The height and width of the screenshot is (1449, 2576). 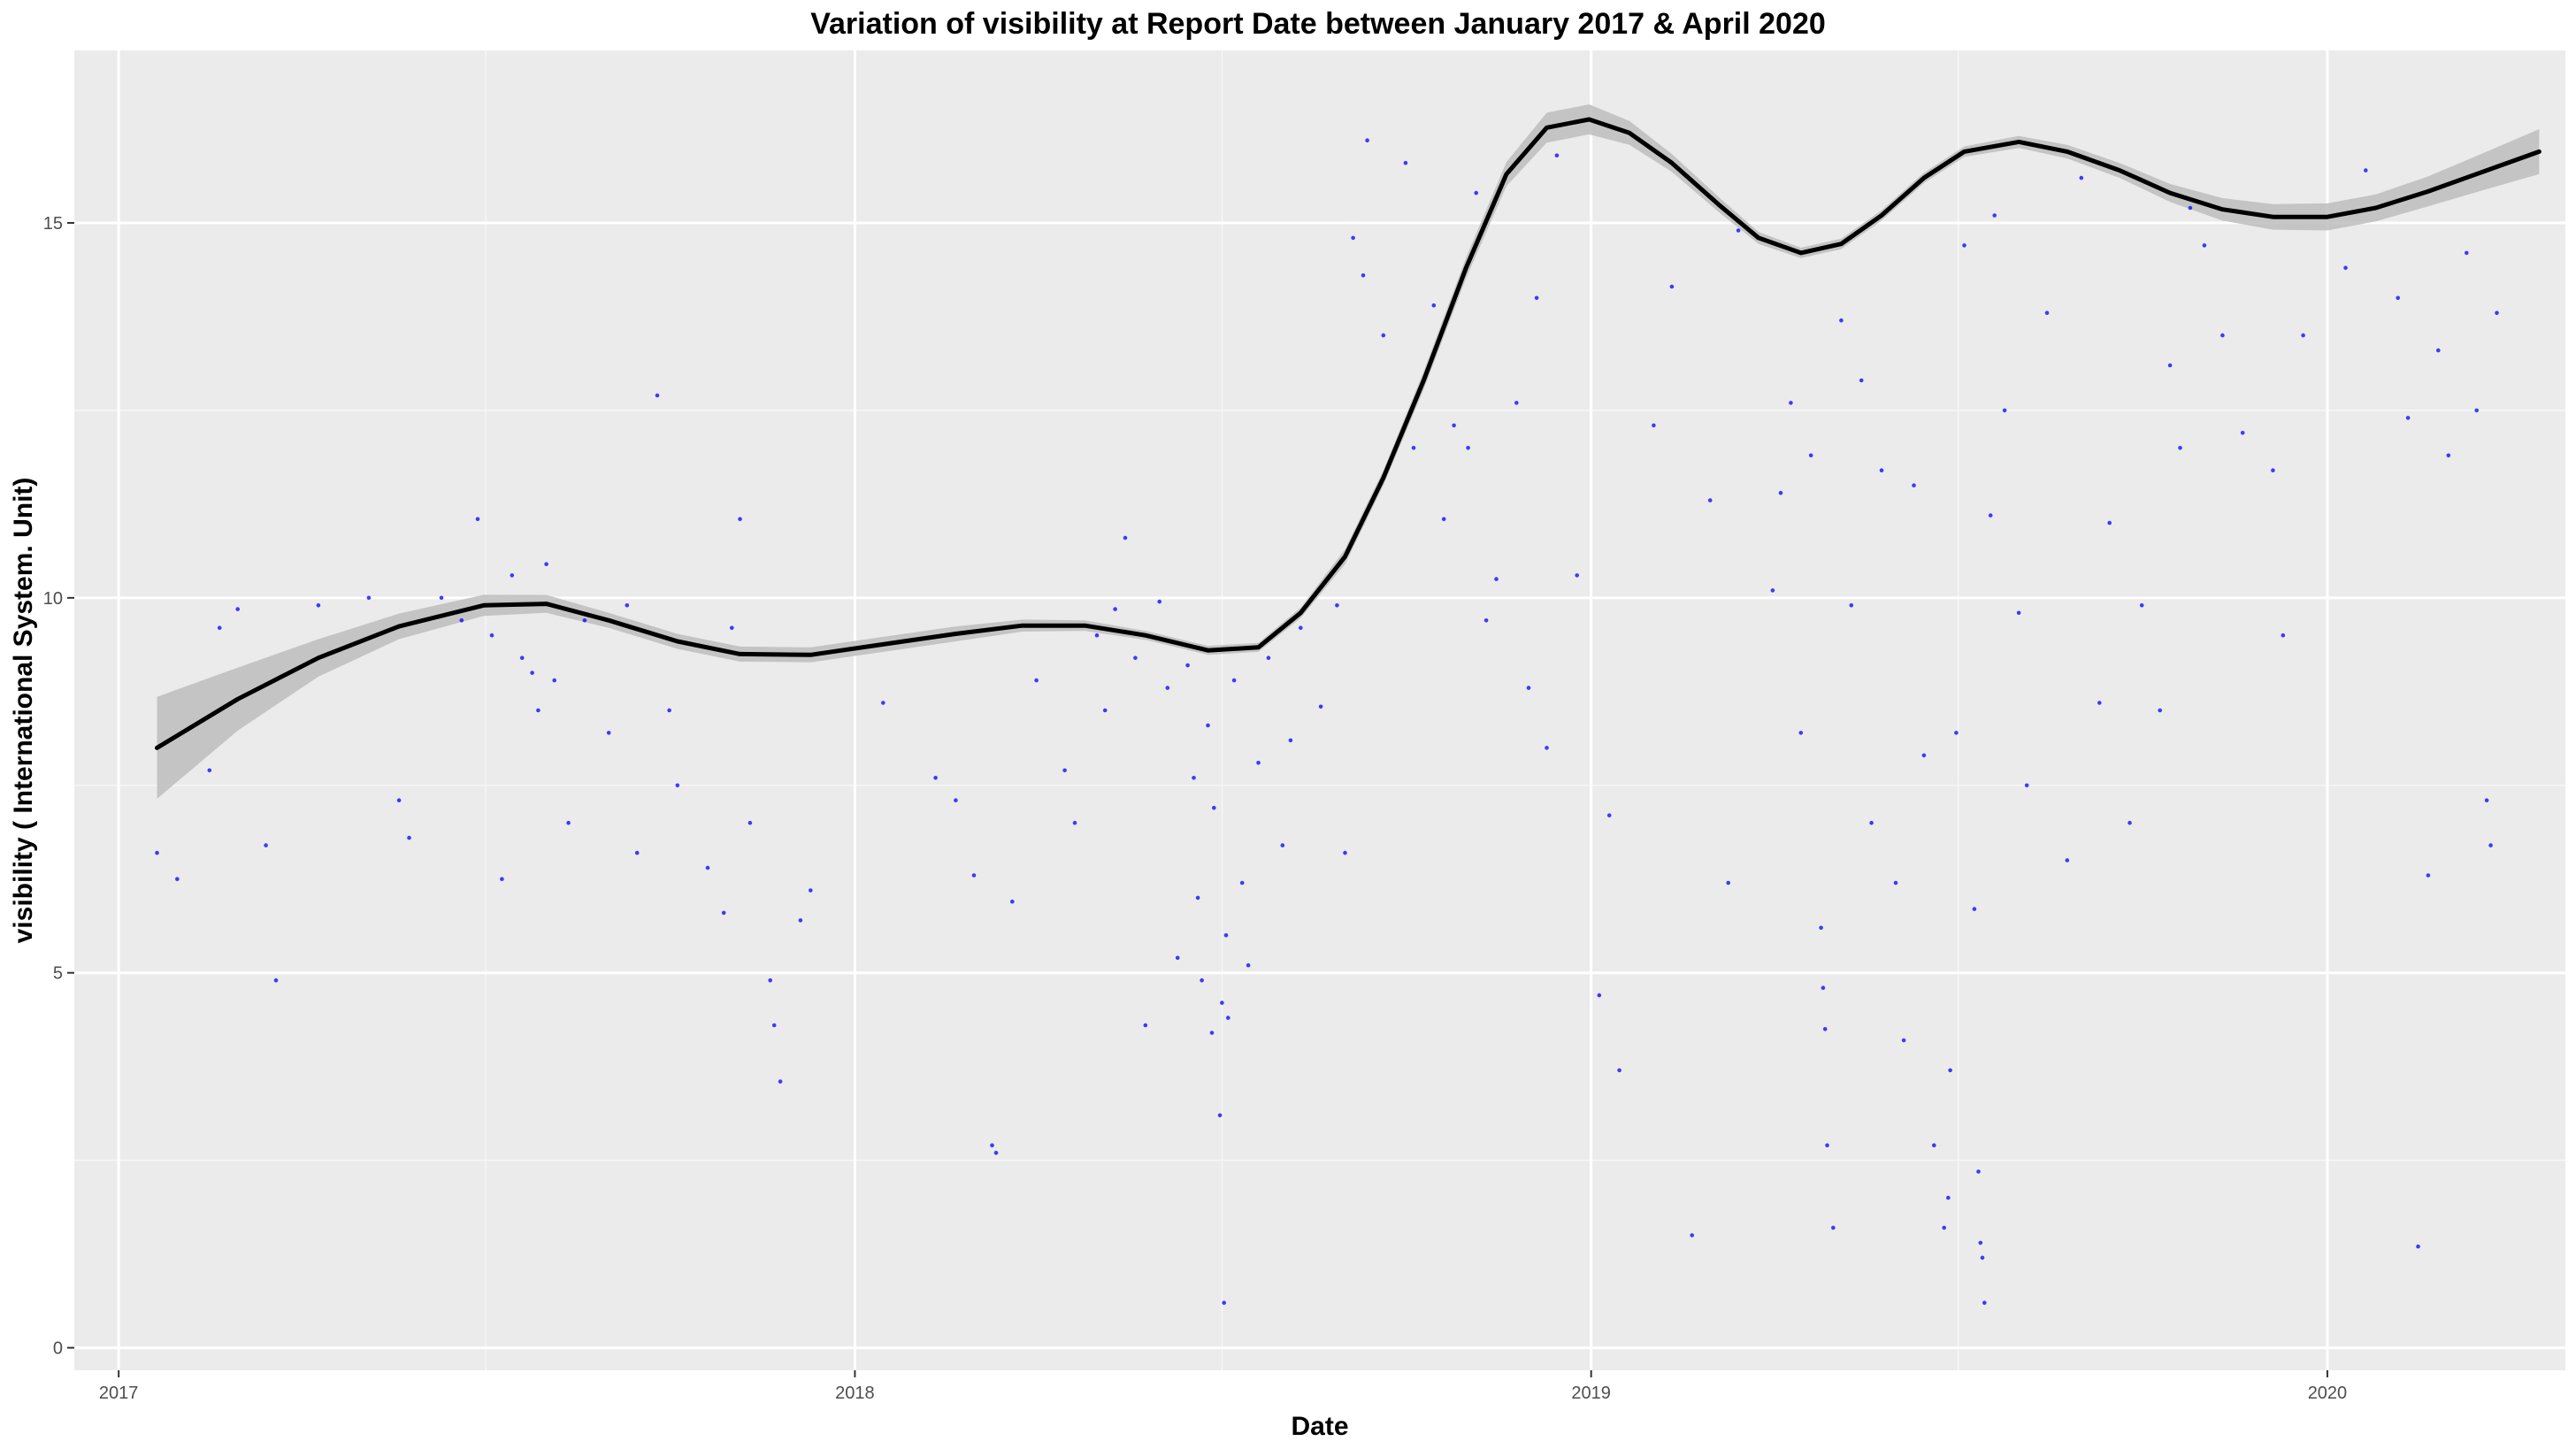 I want to click on x-tick-label: 2020, so click(x=2328, y=1393).